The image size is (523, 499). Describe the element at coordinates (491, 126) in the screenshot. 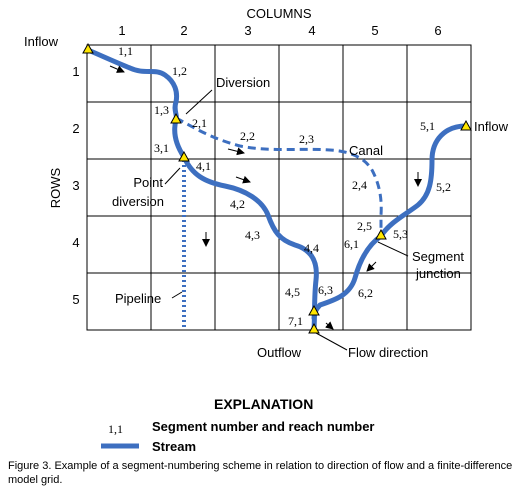

I see `inflow-right-label: Inflow` at that location.